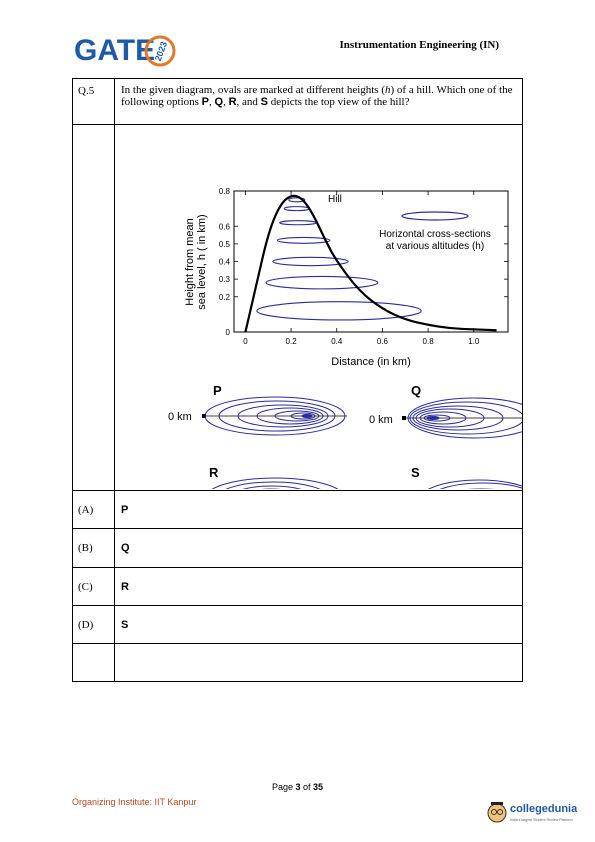 Image resolution: width=595 pixels, height=842 pixels. What do you see at coordinates (466, 477) in the screenshot?
I see `option-s-figure: S 0 km` at bounding box center [466, 477].